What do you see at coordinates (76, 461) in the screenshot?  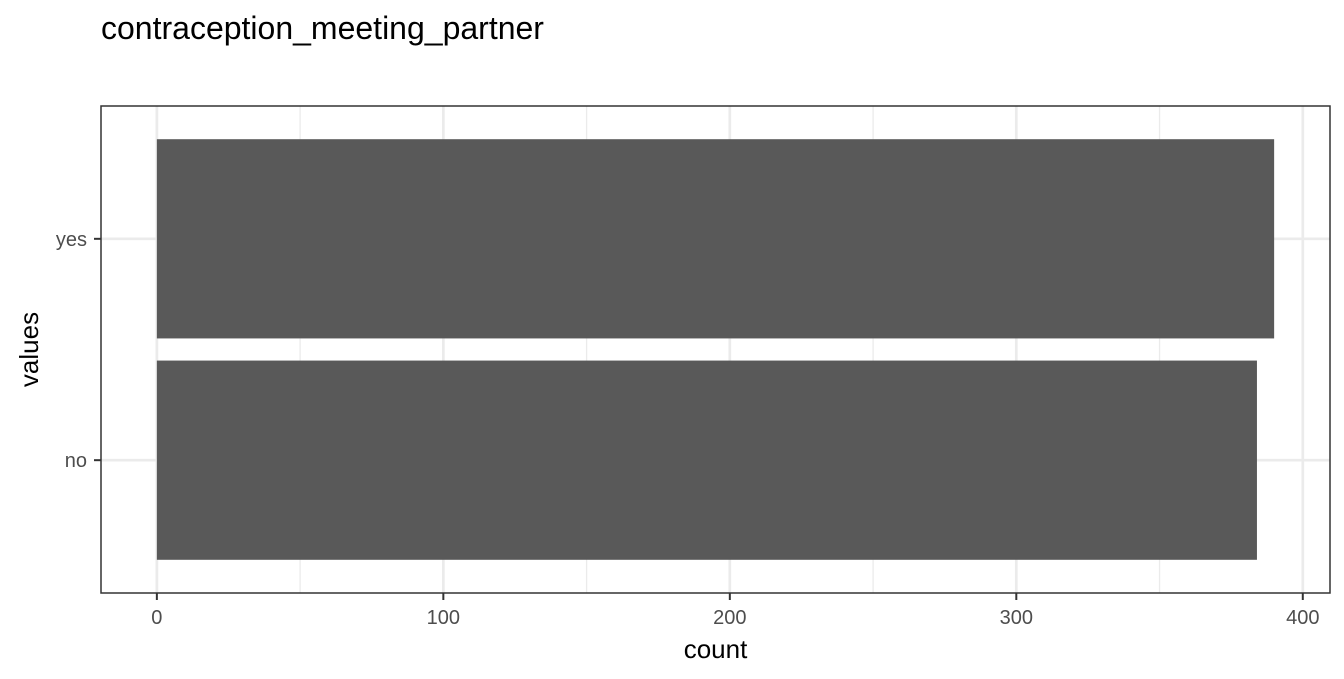 I see `y-tick-label: no` at bounding box center [76, 461].